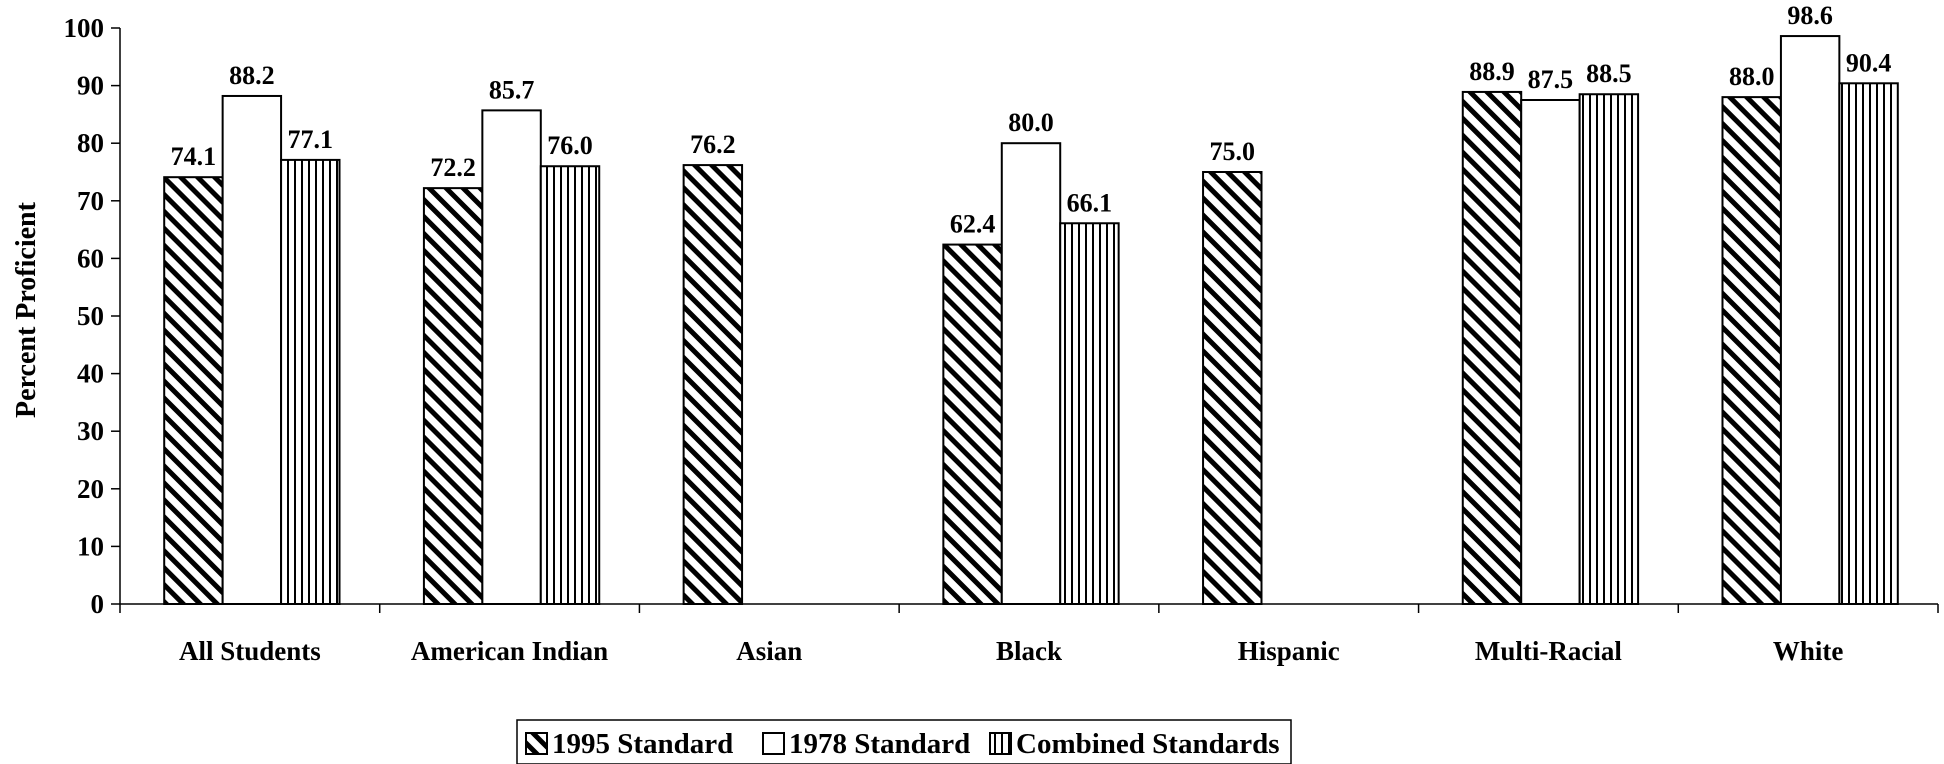 This screenshot has height=764, width=1944. What do you see at coordinates (90, 86) in the screenshot?
I see `y-tick-label: 90` at bounding box center [90, 86].